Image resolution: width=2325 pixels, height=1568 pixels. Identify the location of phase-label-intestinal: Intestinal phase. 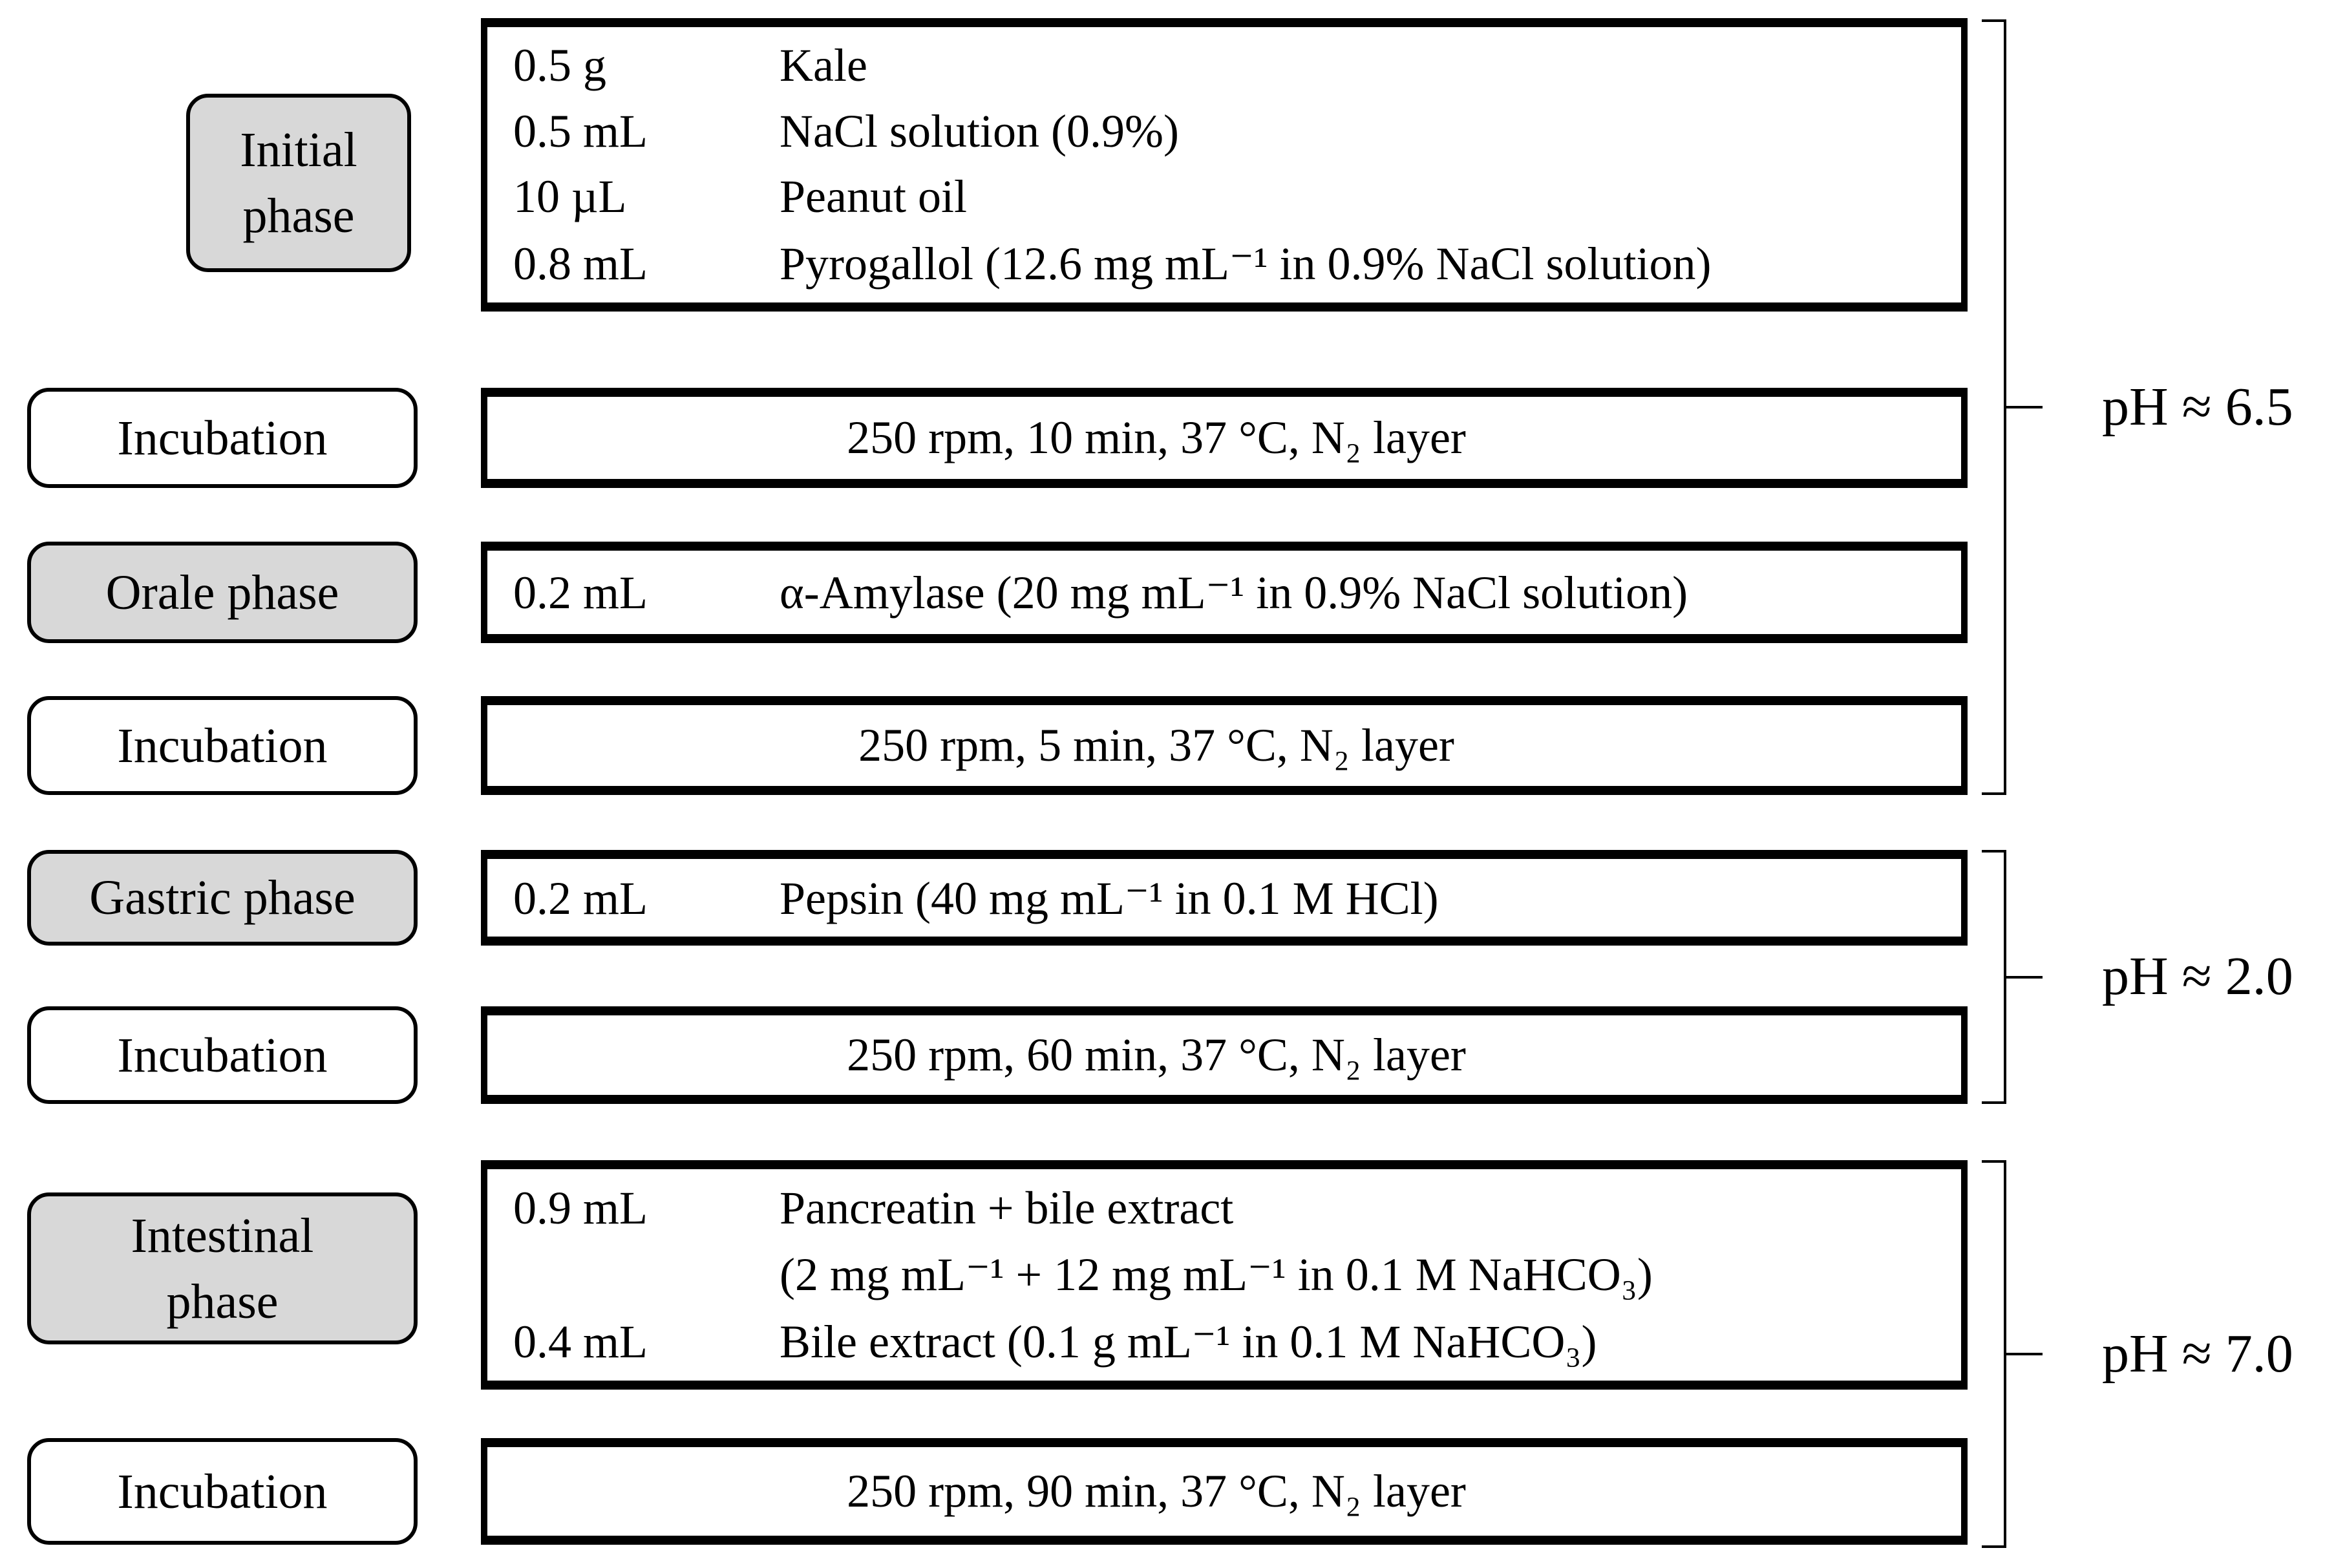
(223, 1268).